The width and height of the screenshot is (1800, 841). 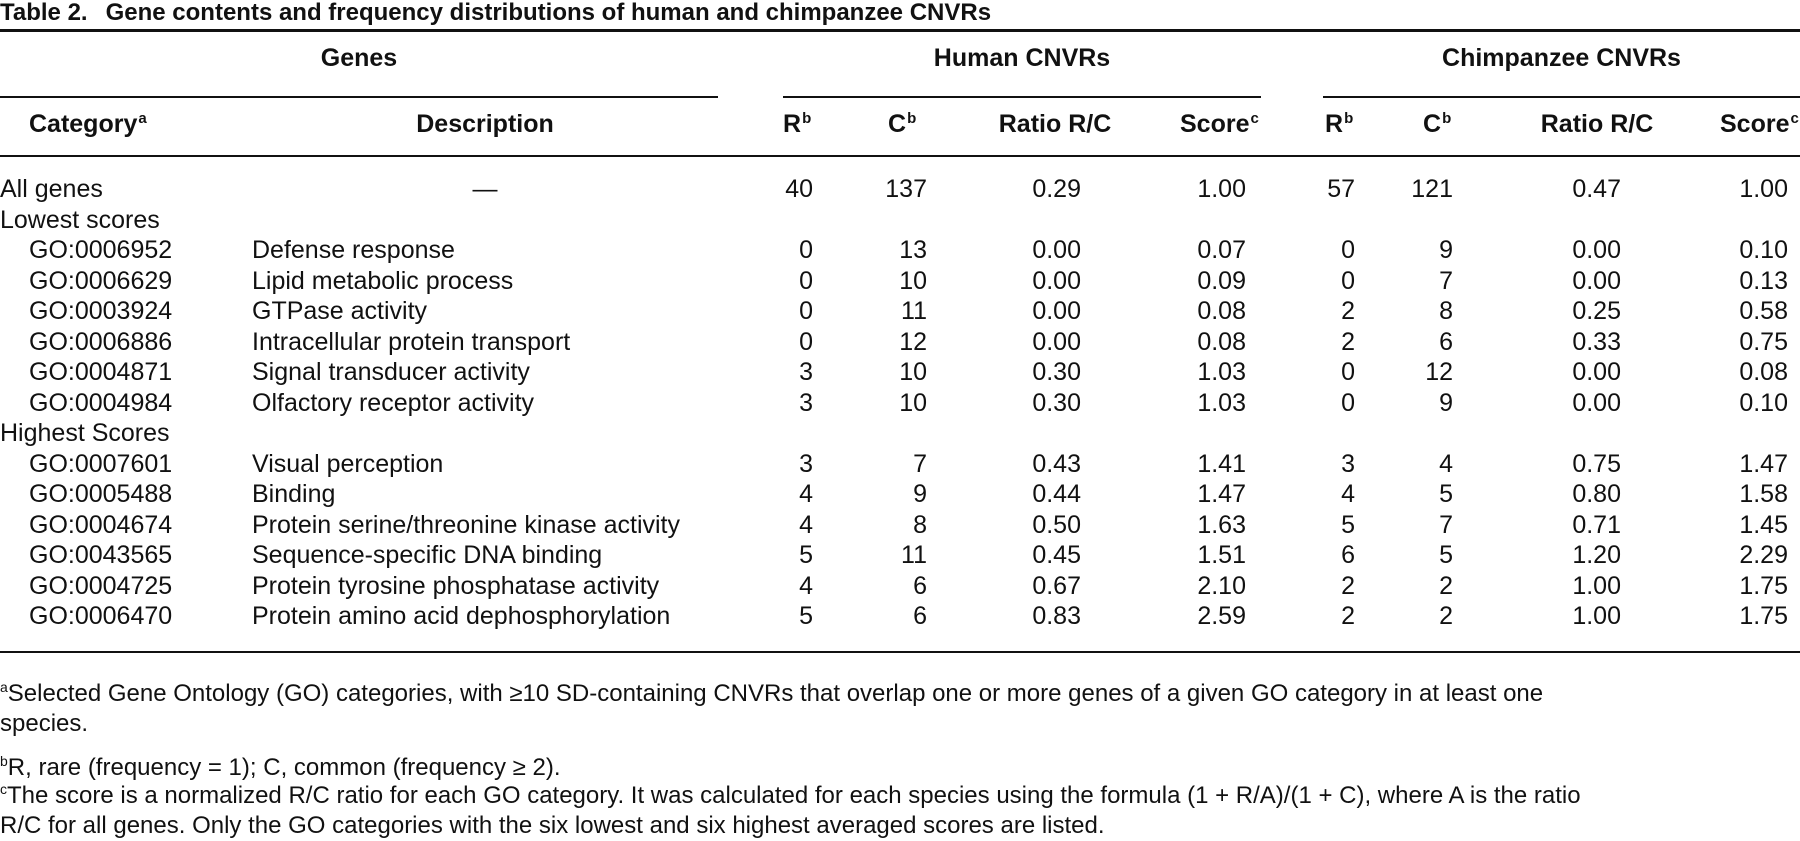 What do you see at coordinates (101, 463) in the screenshot?
I see `category-cell: GO:0007601` at bounding box center [101, 463].